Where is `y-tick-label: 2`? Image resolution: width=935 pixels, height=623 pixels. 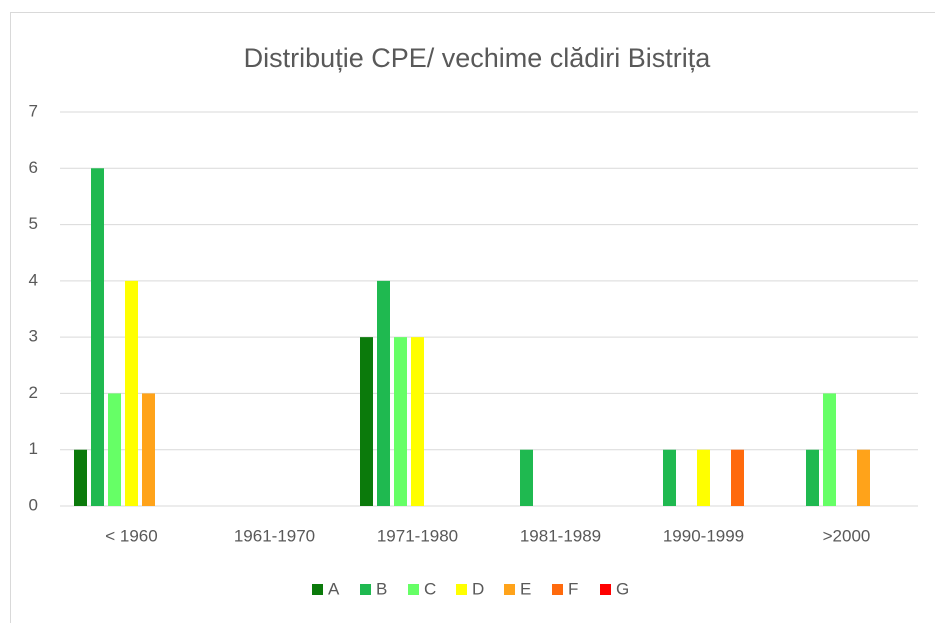
y-tick-label: 2 is located at coordinates (33, 392).